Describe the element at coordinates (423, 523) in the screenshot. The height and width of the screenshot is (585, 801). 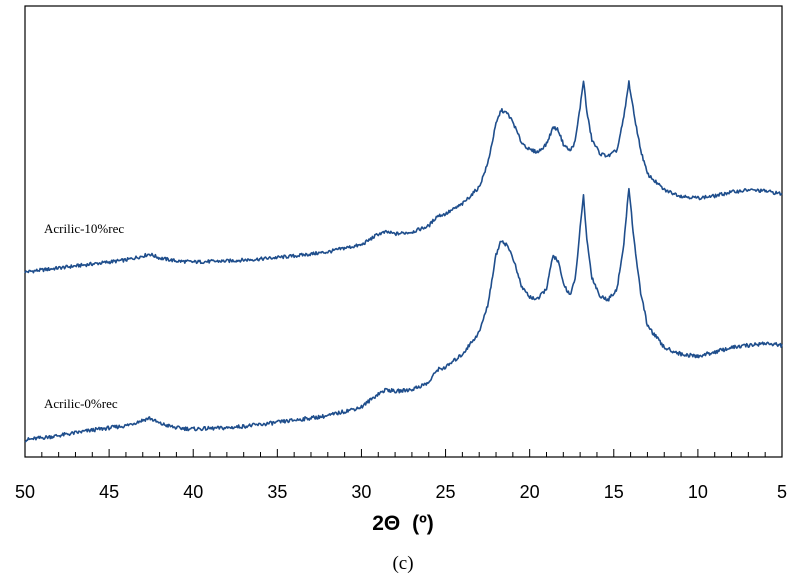
I see `x-axis-label-unit: (º)` at that location.